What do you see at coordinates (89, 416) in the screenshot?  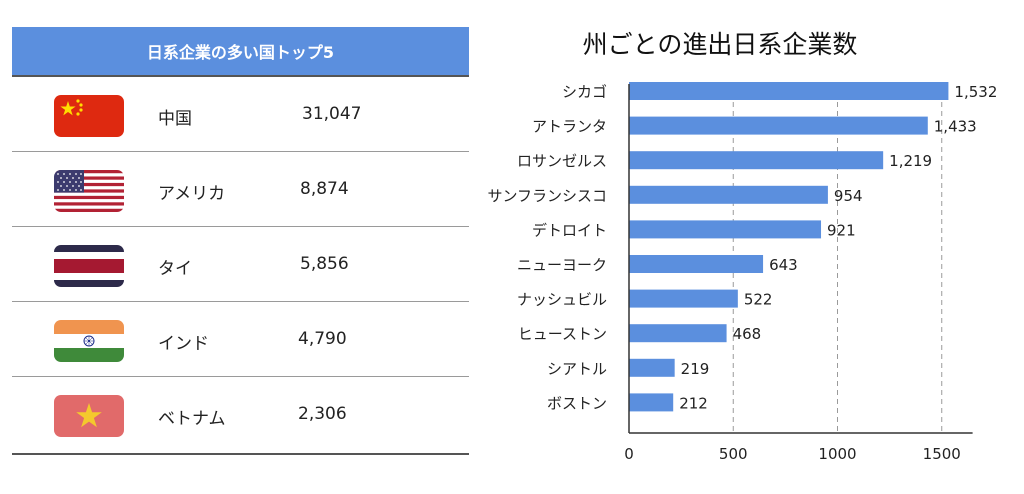 I see `vietnam-flag-icon` at bounding box center [89, 416].